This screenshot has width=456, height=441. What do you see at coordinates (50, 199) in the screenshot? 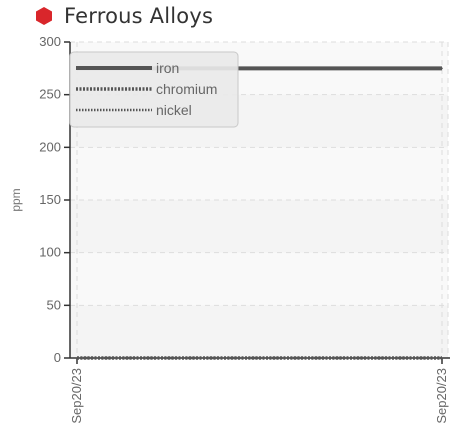
I see `y-tick-label: 150` at bounding box center [50, 199].